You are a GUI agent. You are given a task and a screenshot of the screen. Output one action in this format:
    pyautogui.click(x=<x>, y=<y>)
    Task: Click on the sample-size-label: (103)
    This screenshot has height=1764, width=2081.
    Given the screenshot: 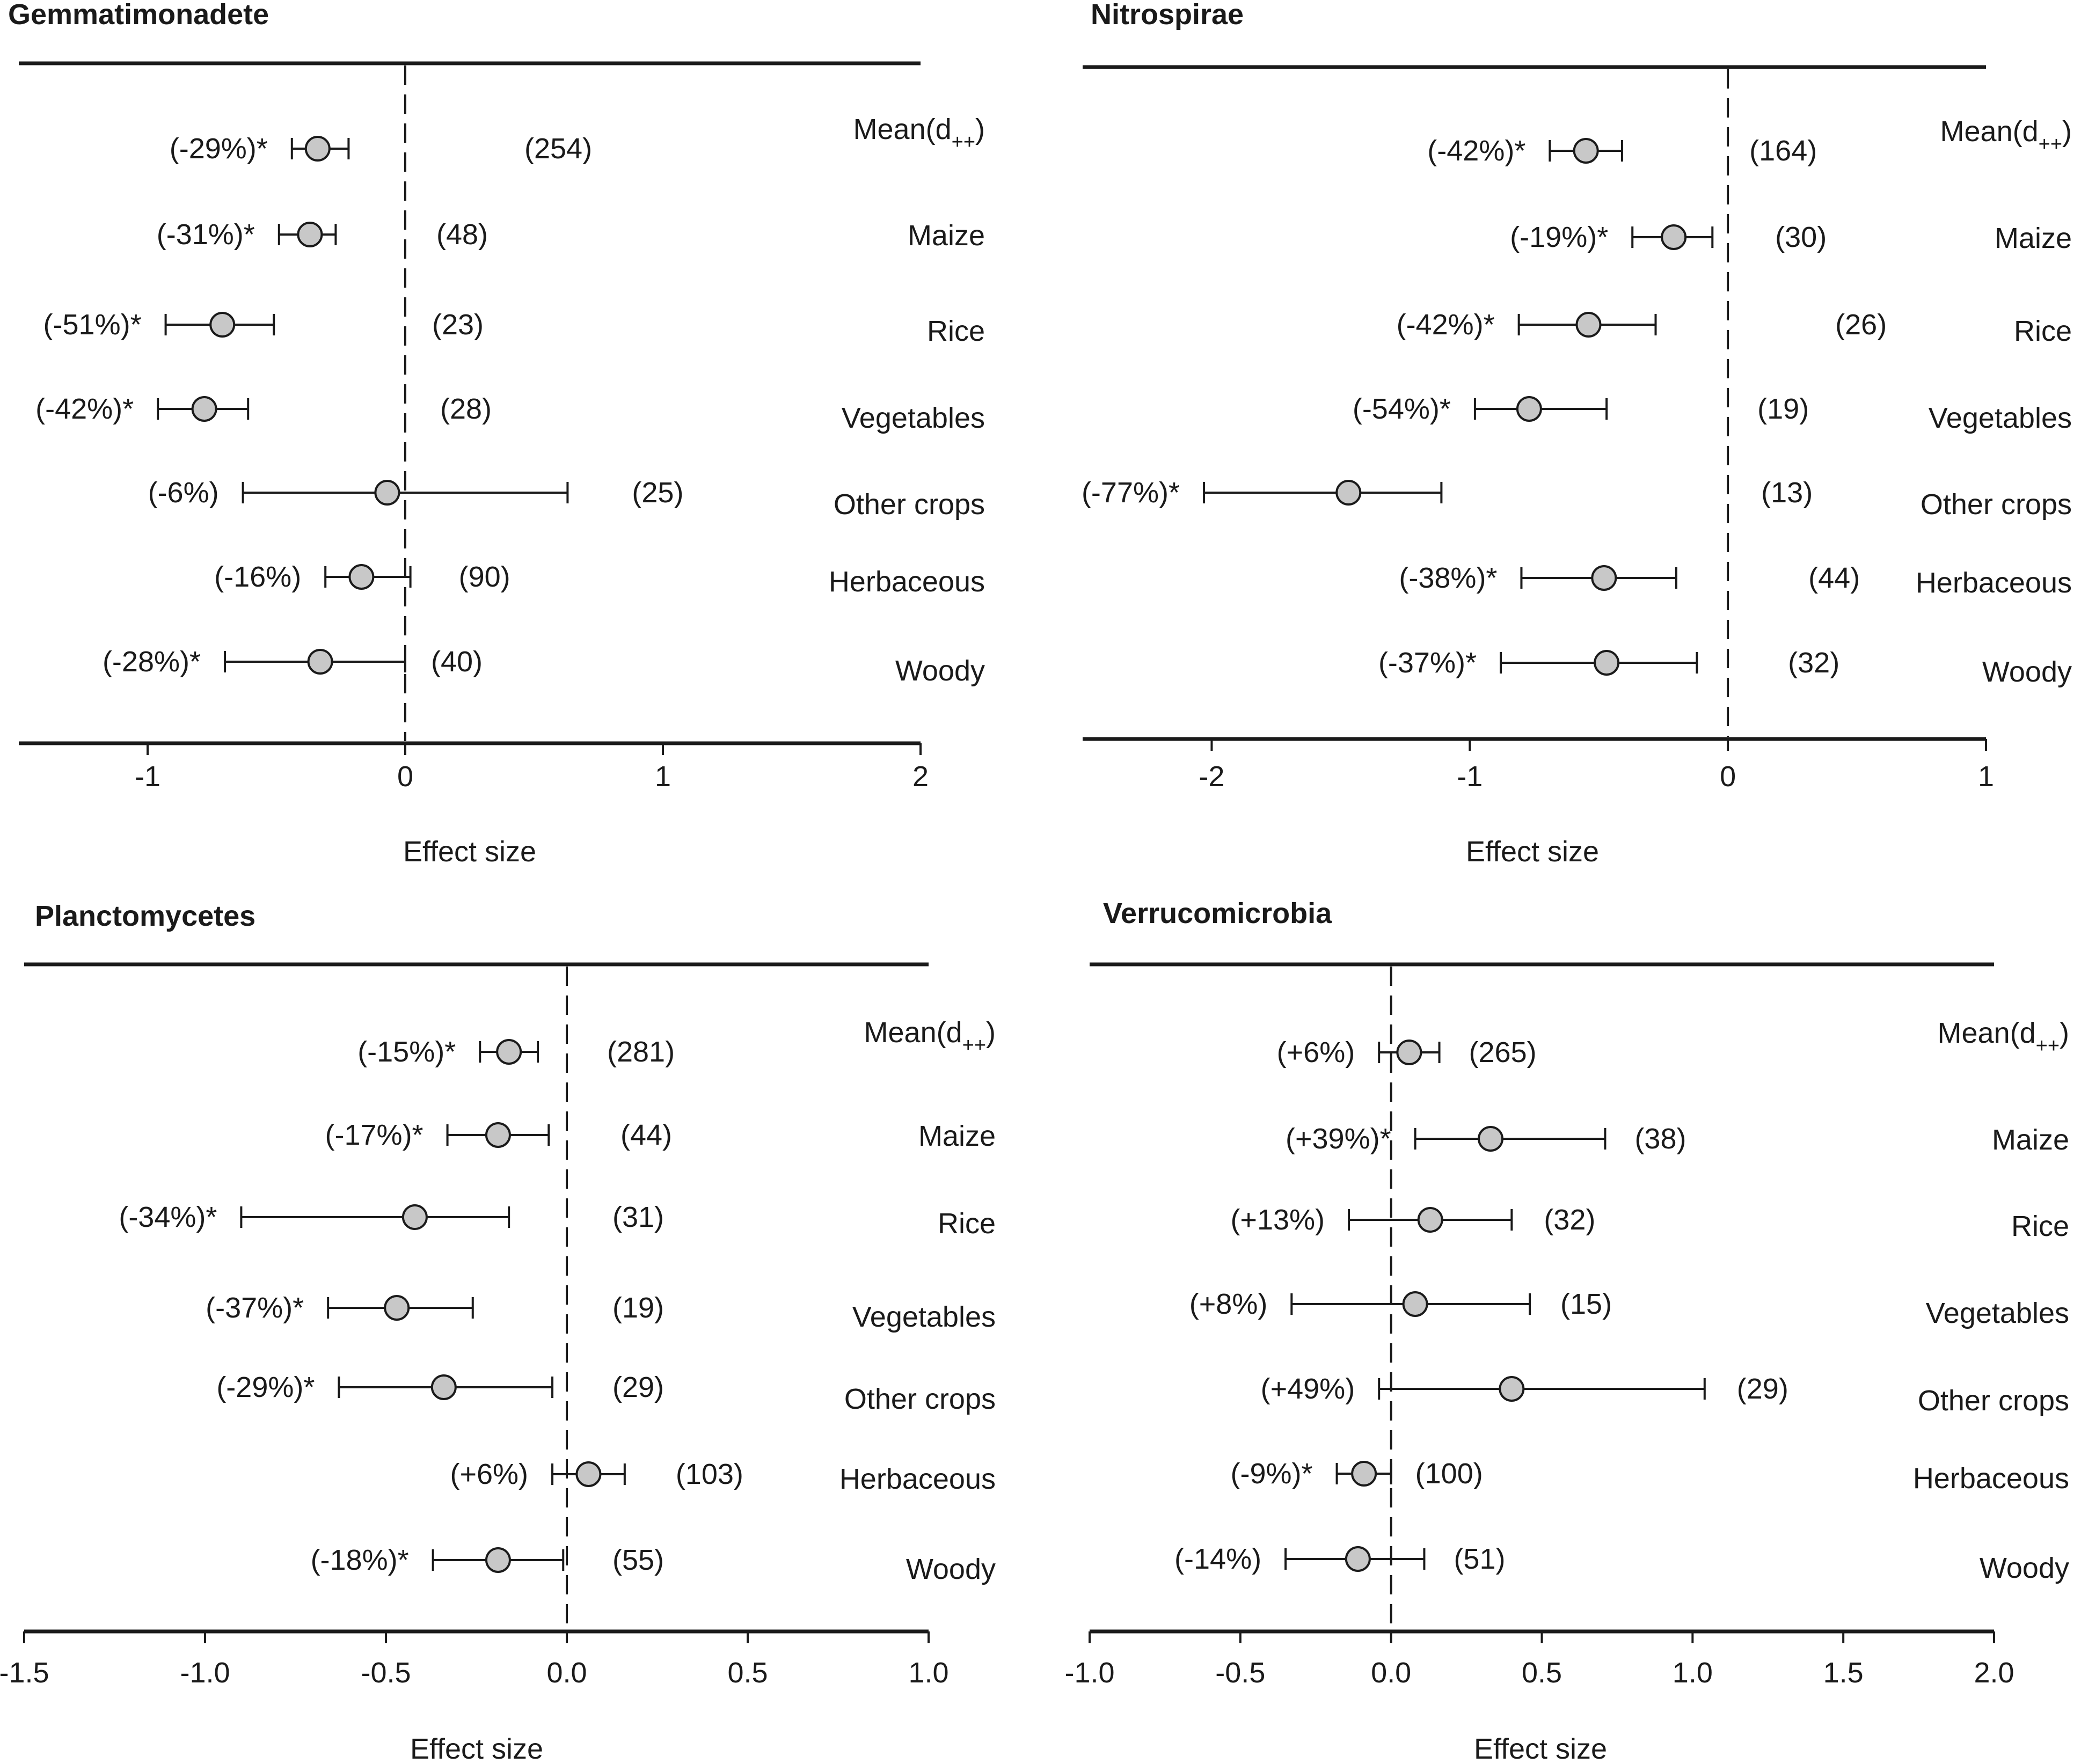 What is the action you would take?
    pyautogui.click(x=710, y=1474)
    